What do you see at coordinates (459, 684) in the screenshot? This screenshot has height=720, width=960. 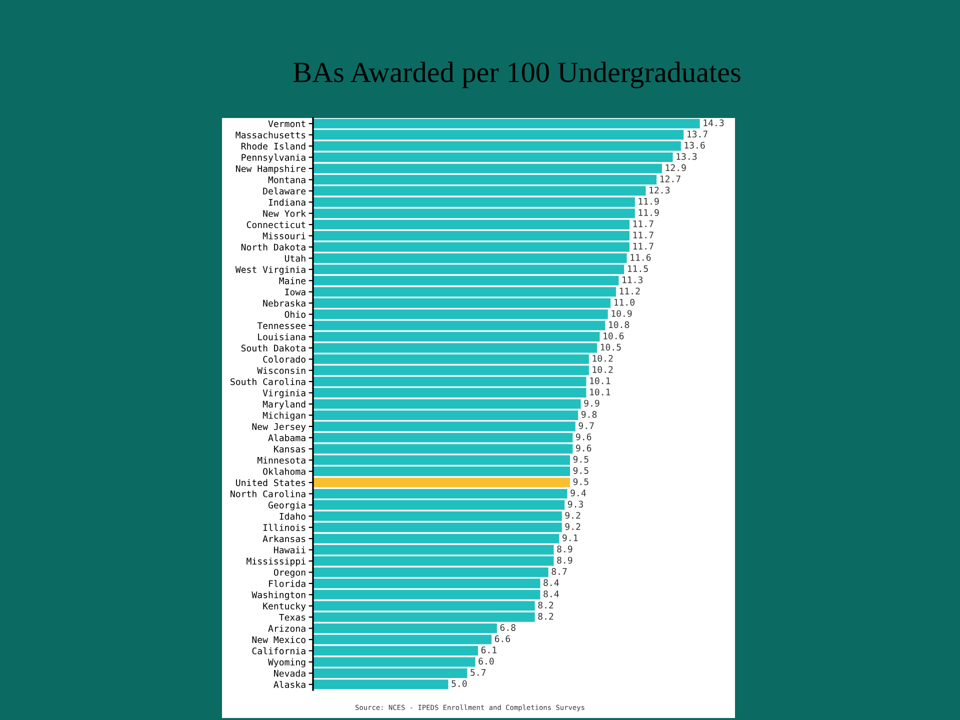 I see `data-label: 5.0` at bounding box center [459, 684].